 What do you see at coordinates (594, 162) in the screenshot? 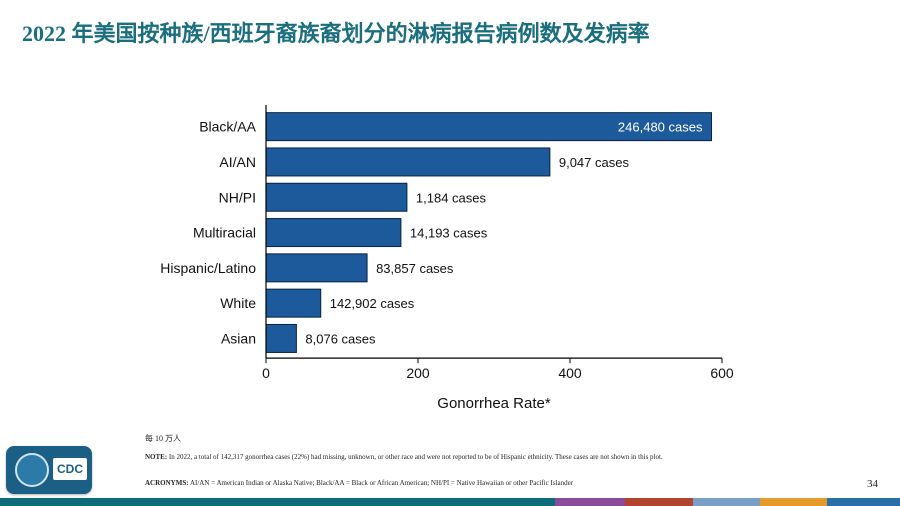
I see `data-label: 9,047 cases` at bounding box center [594, 162].